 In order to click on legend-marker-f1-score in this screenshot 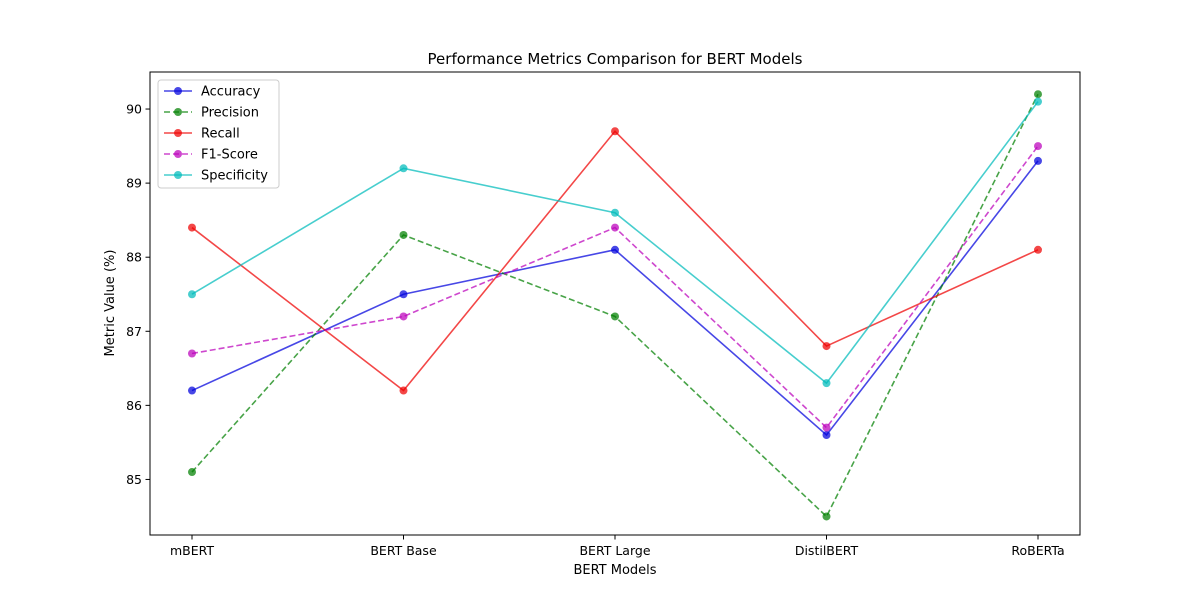, I will do `click(178, 154)`.